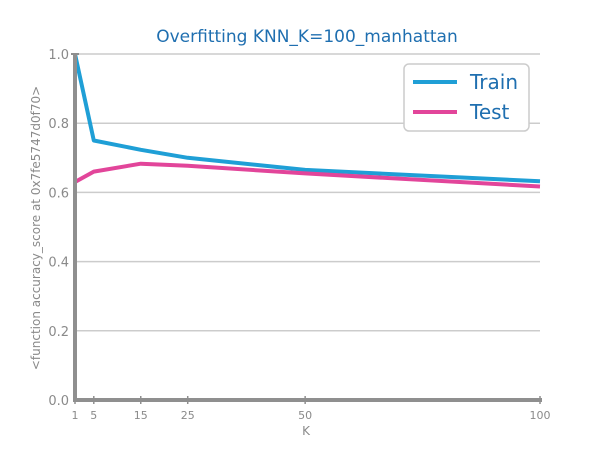 The width and height of the screenshot is (600, 450). I want to click on legend-label-train: Train, so click(493, 82).